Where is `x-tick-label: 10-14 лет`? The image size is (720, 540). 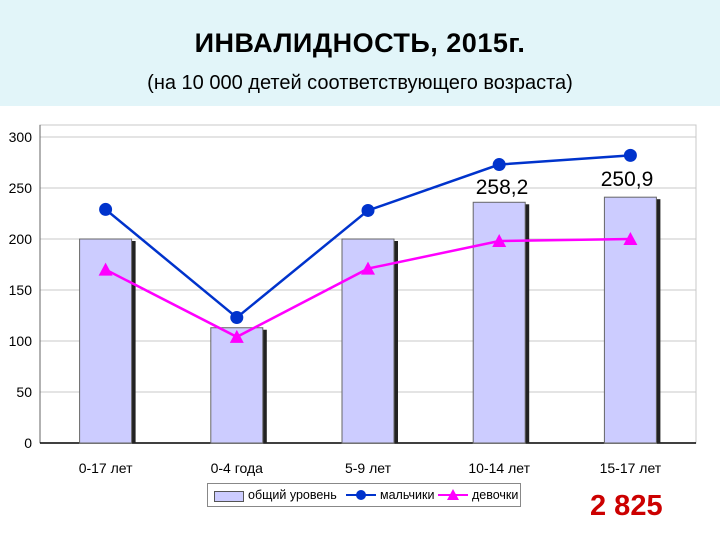 x-tick-label: 10-14 лет is located at coordinates (499, 468).